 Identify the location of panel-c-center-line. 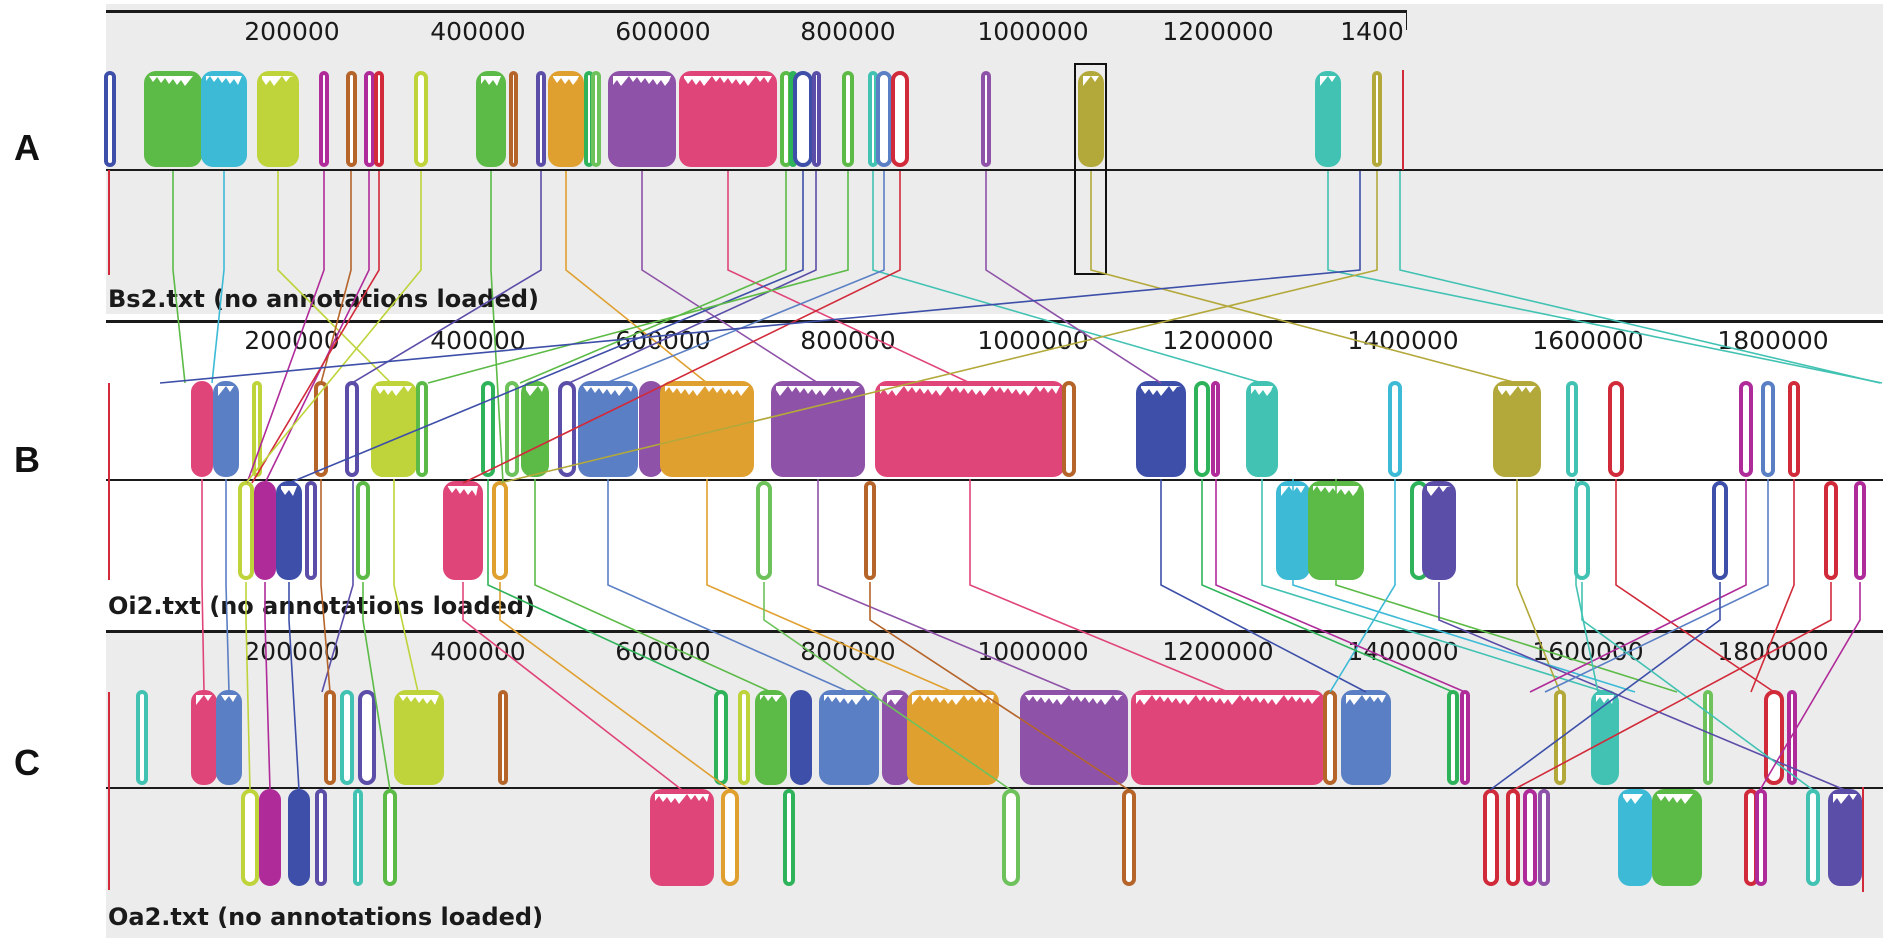
(994, 788).